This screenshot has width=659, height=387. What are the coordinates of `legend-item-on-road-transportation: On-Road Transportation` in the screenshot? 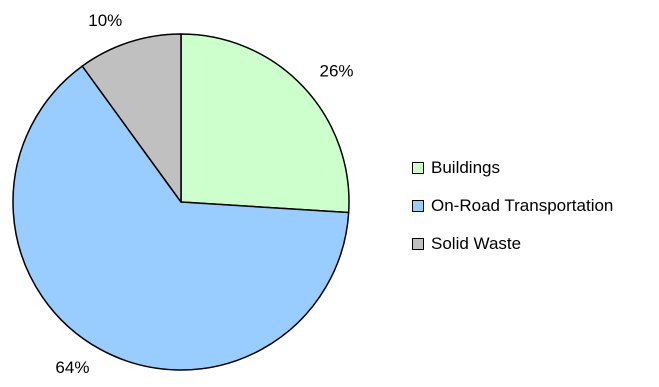 It's located at (512, 205).